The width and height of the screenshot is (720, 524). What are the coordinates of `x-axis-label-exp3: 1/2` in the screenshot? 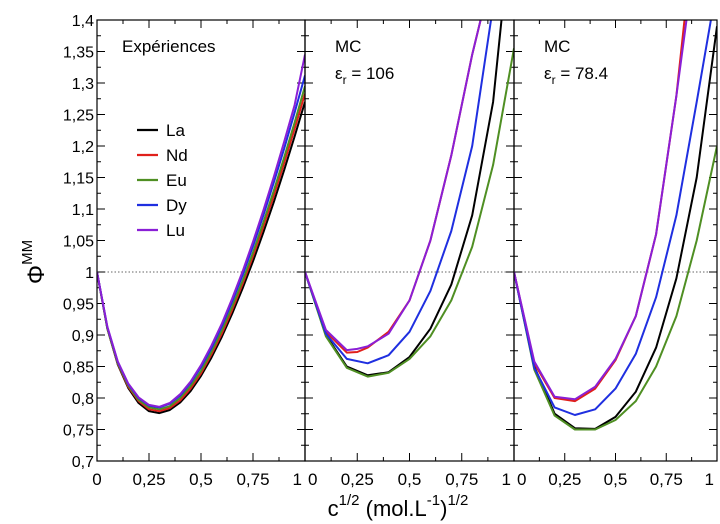 It's located at (457, 500).